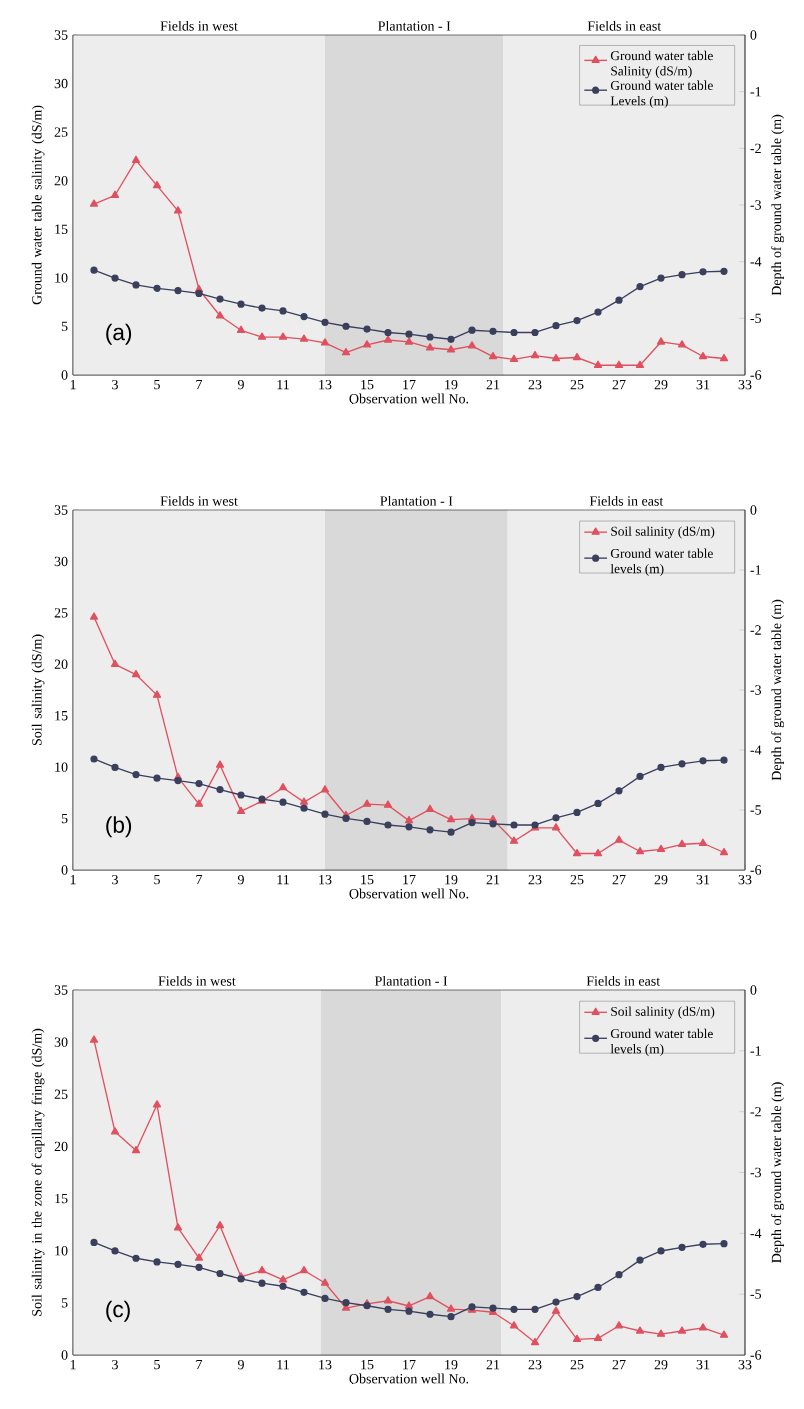 The image size is (804, 1409). What do you see at coordinates (661, 64) in the screenshot?
I see `legend-label: Ground water table Salinity (dS/m)` at bounding box center [661, 64].